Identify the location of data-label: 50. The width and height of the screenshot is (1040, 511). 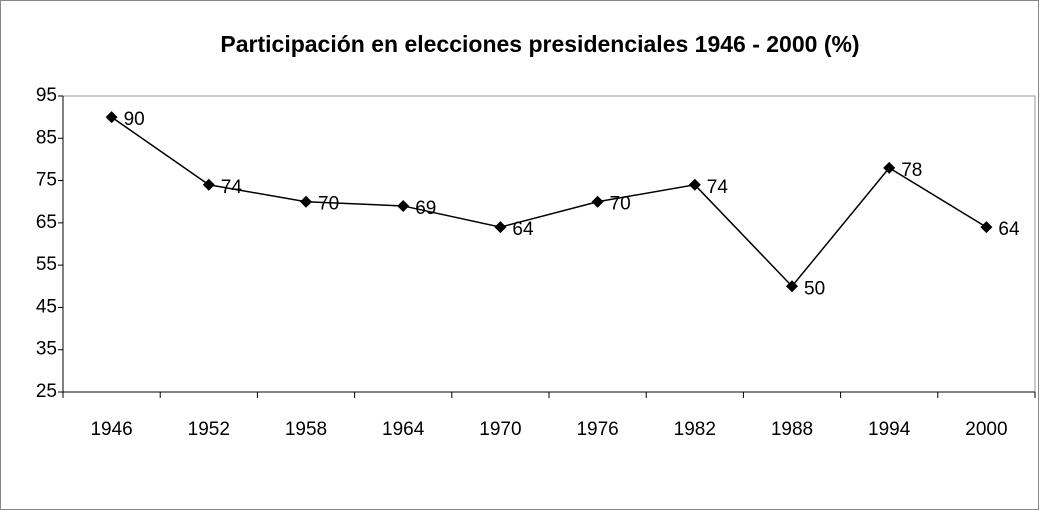
(814, 288).